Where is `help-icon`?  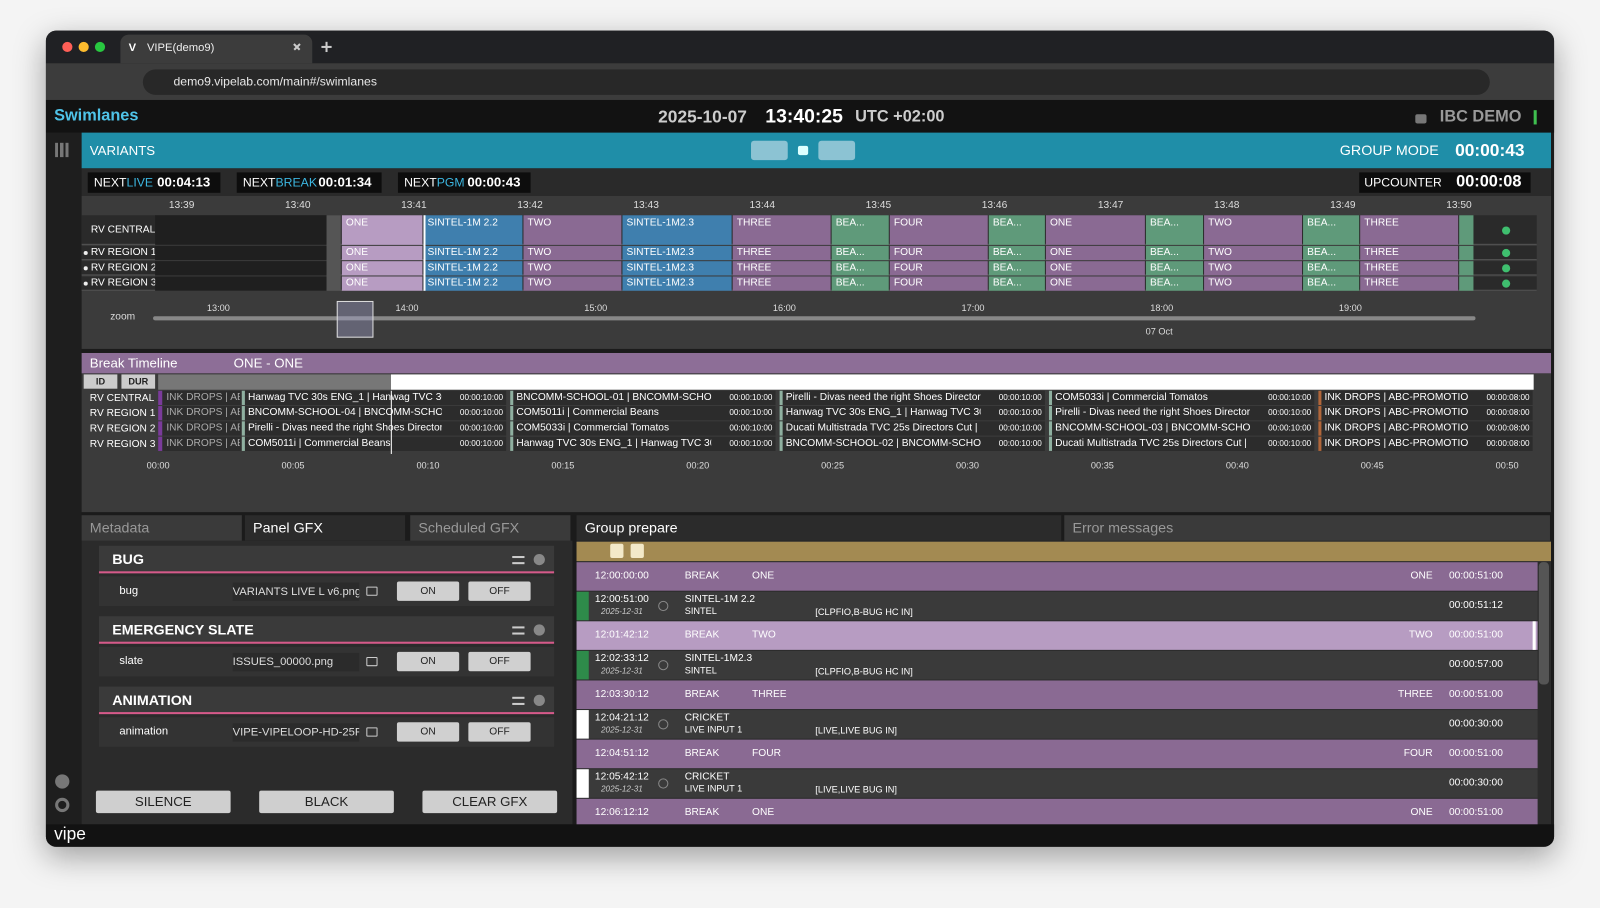
help-icon is located at coordinates (62, 781).